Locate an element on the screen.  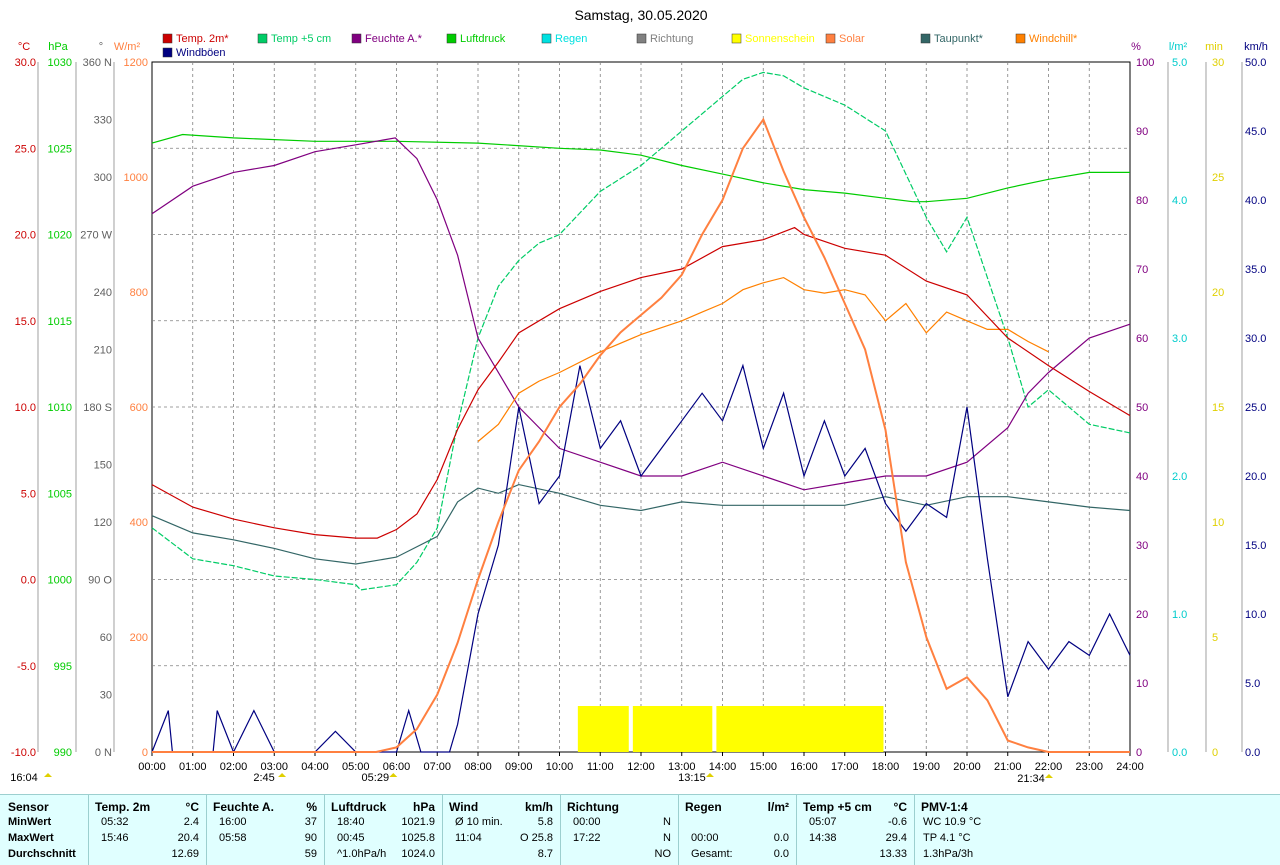
stats-humidity-column: Feuchte A.% 16:00 37 05:58 90 59 is located at coordinates (265, 830).